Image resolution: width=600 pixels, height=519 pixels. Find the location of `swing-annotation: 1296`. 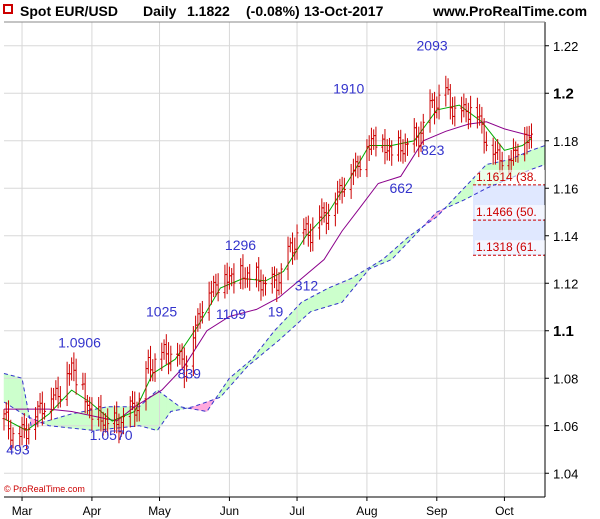

swing-annotation: 1296 is located at coordinates (240, 245).